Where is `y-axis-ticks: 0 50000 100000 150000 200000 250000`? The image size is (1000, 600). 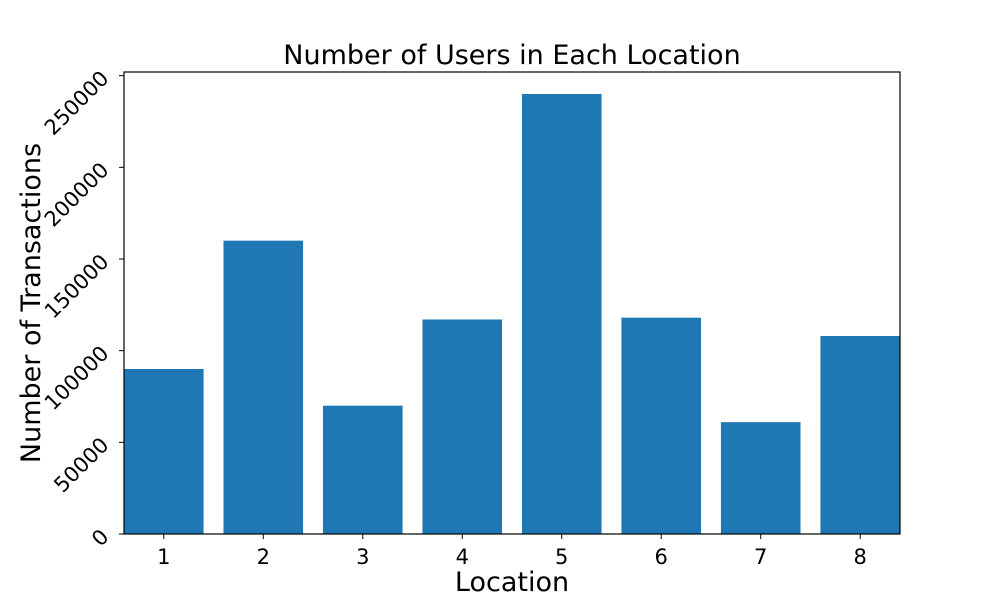 y-axis-ticks: 0 50000 100000 150000 200000 250000 is located at coordinates (82, 308).